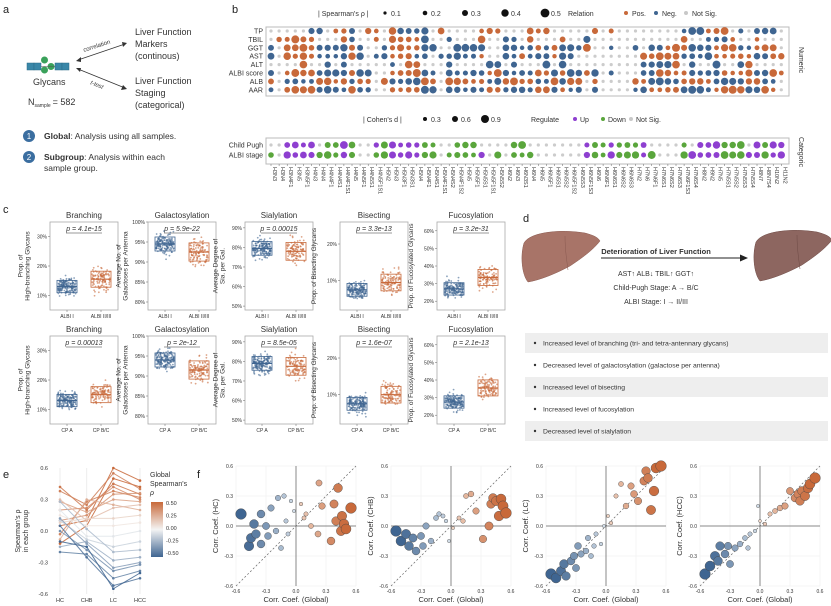 This screenshot has height=606, width=831. What do you see at coordinates (391, 592) in the screenshot?
I see `x-tick-label: -0.6` at bounding box center [391, 592].